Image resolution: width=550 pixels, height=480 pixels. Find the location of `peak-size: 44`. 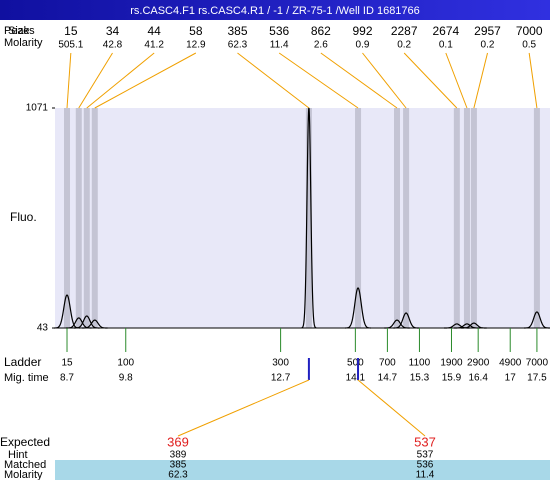

peak-size: 44 is located at coordinates (154, 31).